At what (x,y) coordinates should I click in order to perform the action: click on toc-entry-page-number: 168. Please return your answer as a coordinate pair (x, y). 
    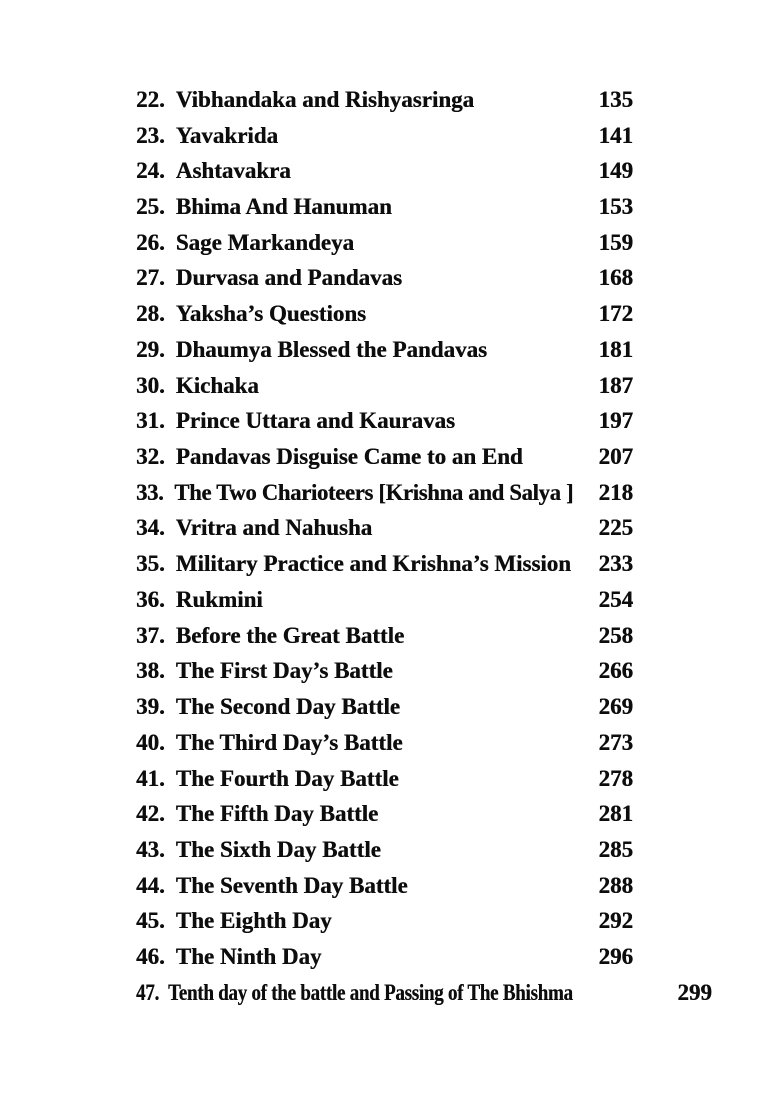
    Looking at the image, I should click on (616, 278).